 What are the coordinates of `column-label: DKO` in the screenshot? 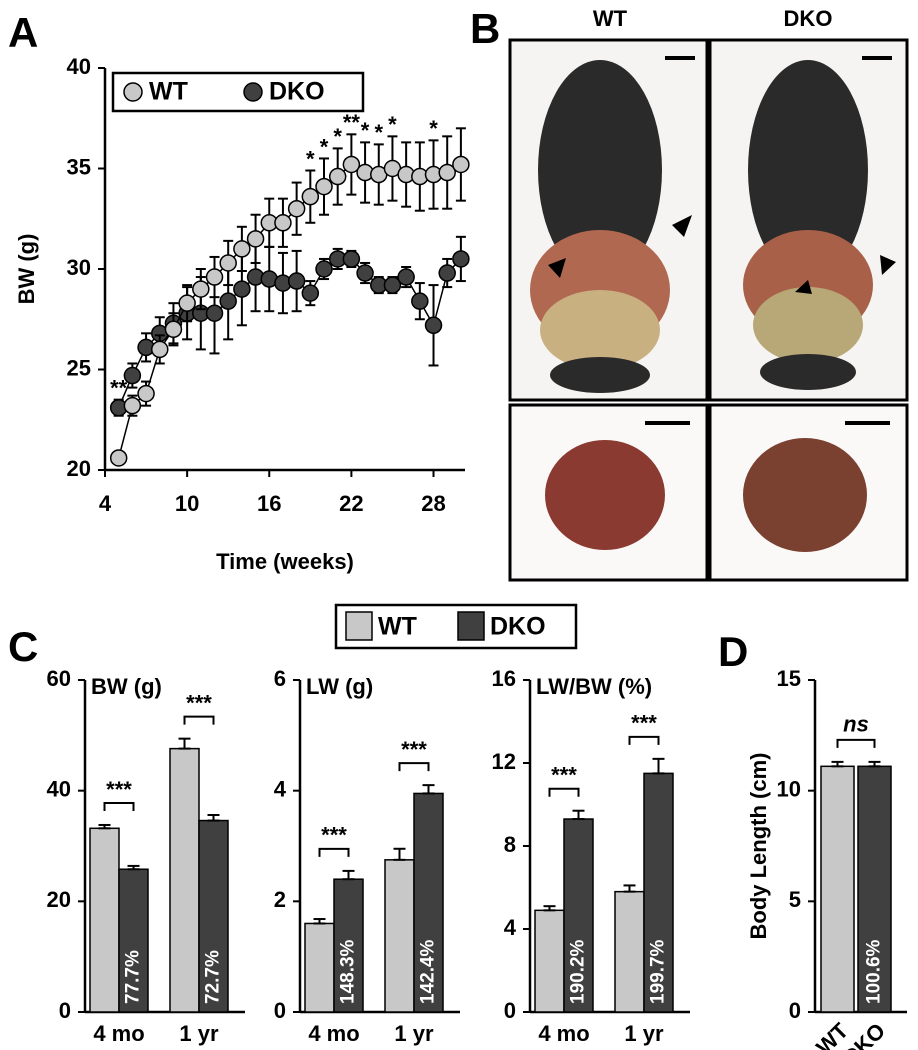 It's located at (808, 18).